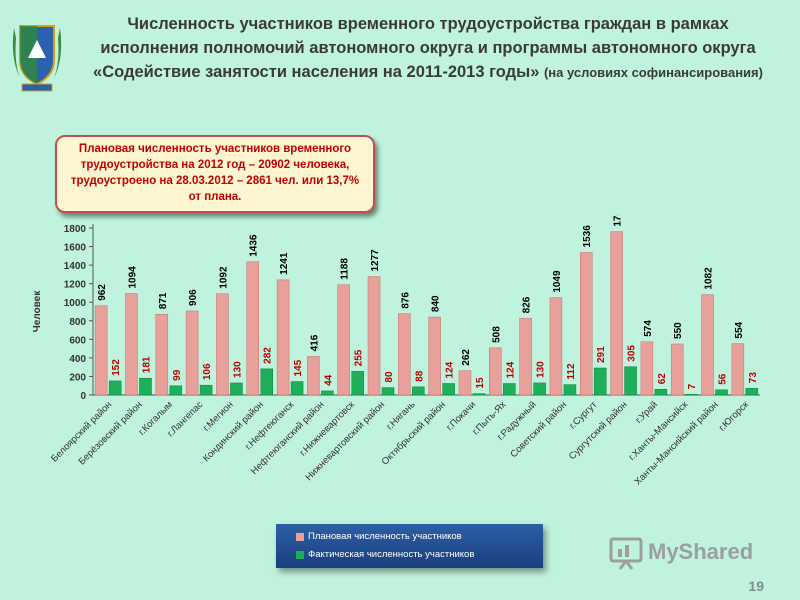 The height and width of the screenshot is (600, 800). I want to click on data-label-plan: 962, so click(102, 292).